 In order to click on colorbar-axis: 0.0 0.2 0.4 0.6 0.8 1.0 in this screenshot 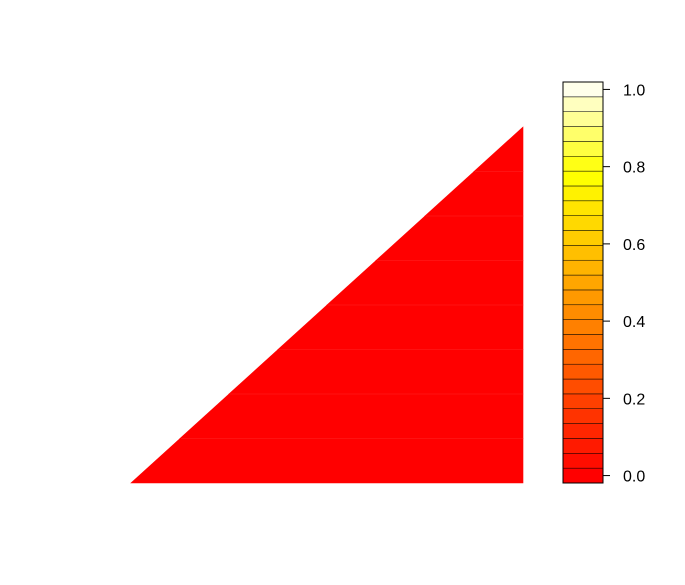, I will do `click(624, 284)`.